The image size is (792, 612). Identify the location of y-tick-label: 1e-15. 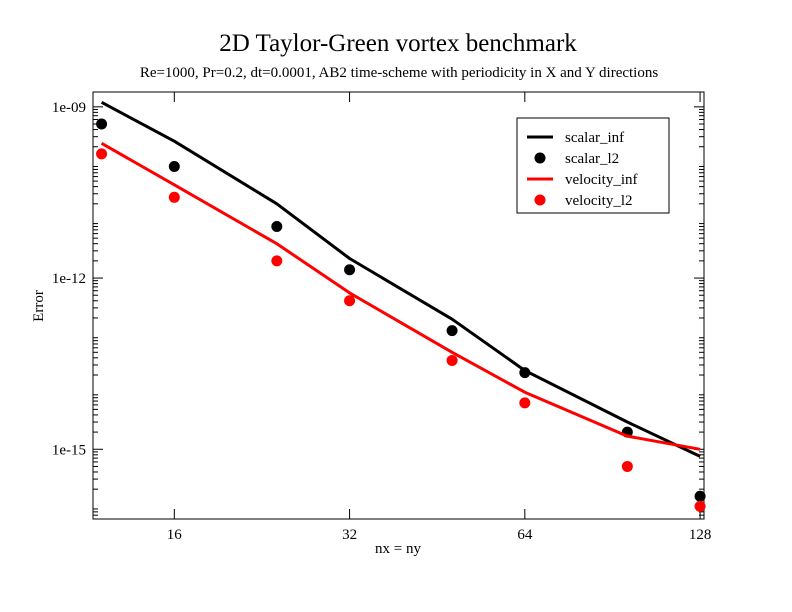
(69, 450).